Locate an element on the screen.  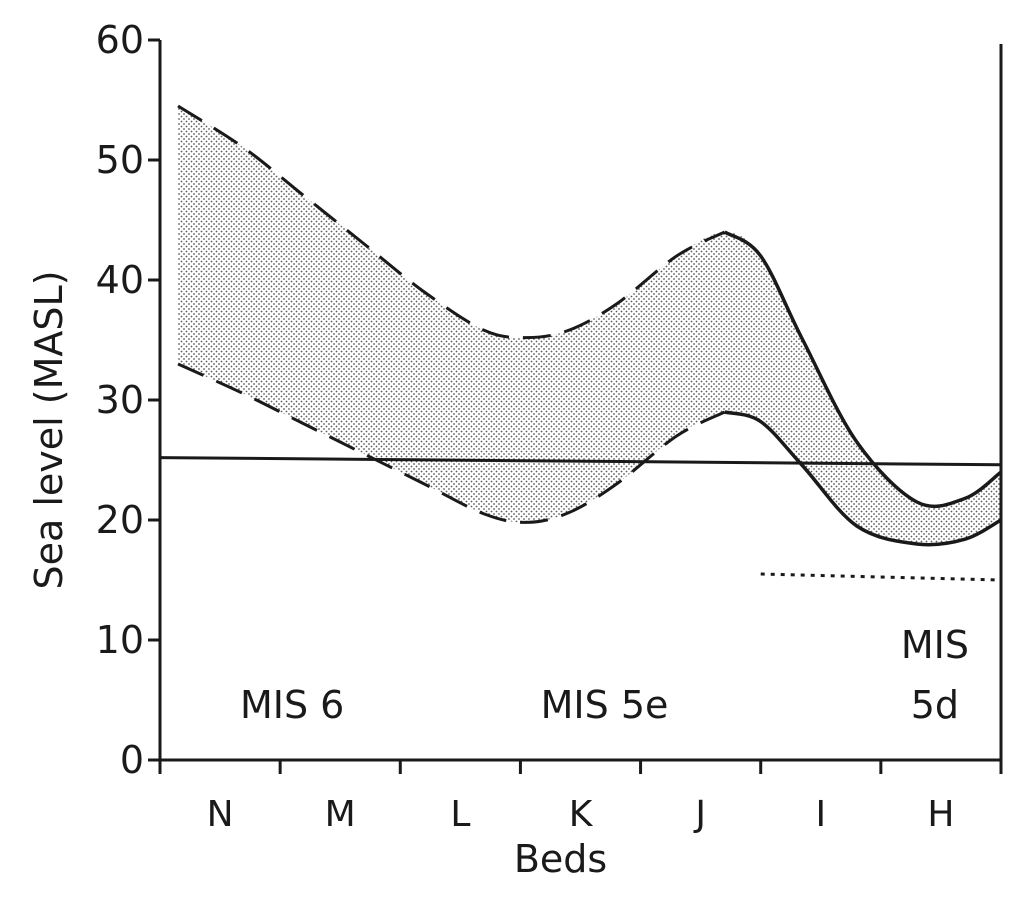
x-axis-label: Beds is located at coordinates (560, 859).